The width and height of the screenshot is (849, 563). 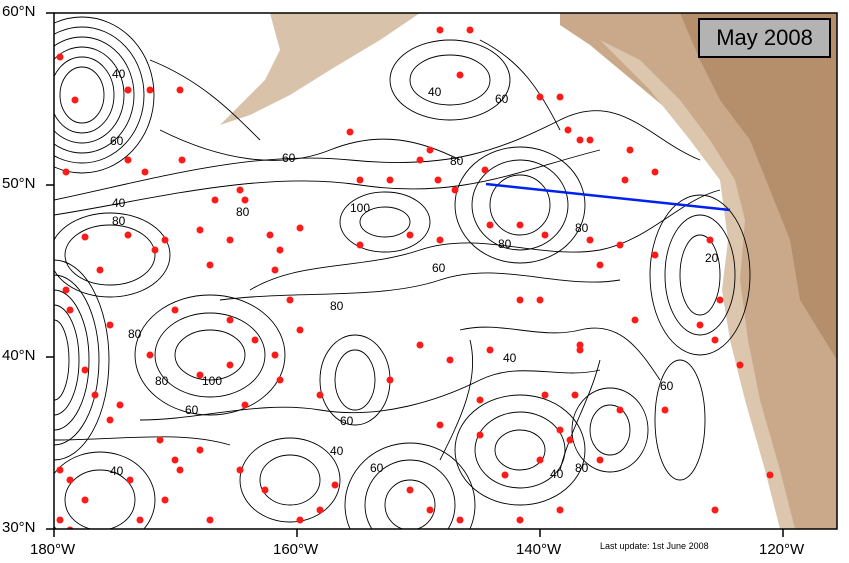 I want to click on lat-label-50n: 50°N, so click(x=19, y=183).